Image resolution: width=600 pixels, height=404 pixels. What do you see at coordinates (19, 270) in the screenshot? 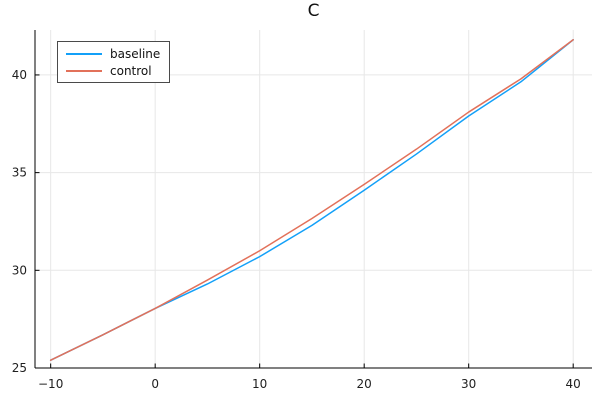
I see `y-tick-label: 30` at bounding box center [19, 270].